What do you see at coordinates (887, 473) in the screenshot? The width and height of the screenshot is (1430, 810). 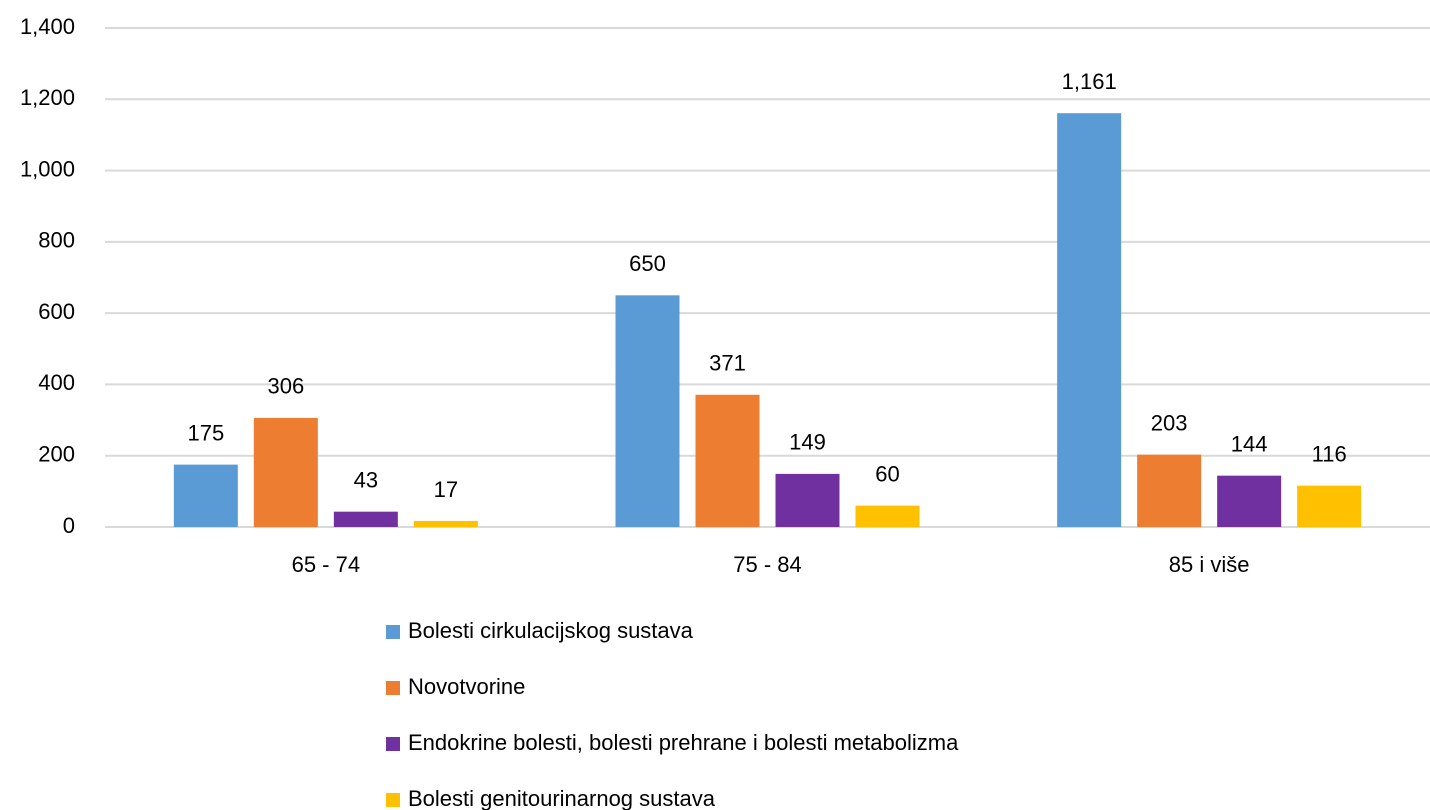 I see `data-label: 60` at bounding box center [887, 473].